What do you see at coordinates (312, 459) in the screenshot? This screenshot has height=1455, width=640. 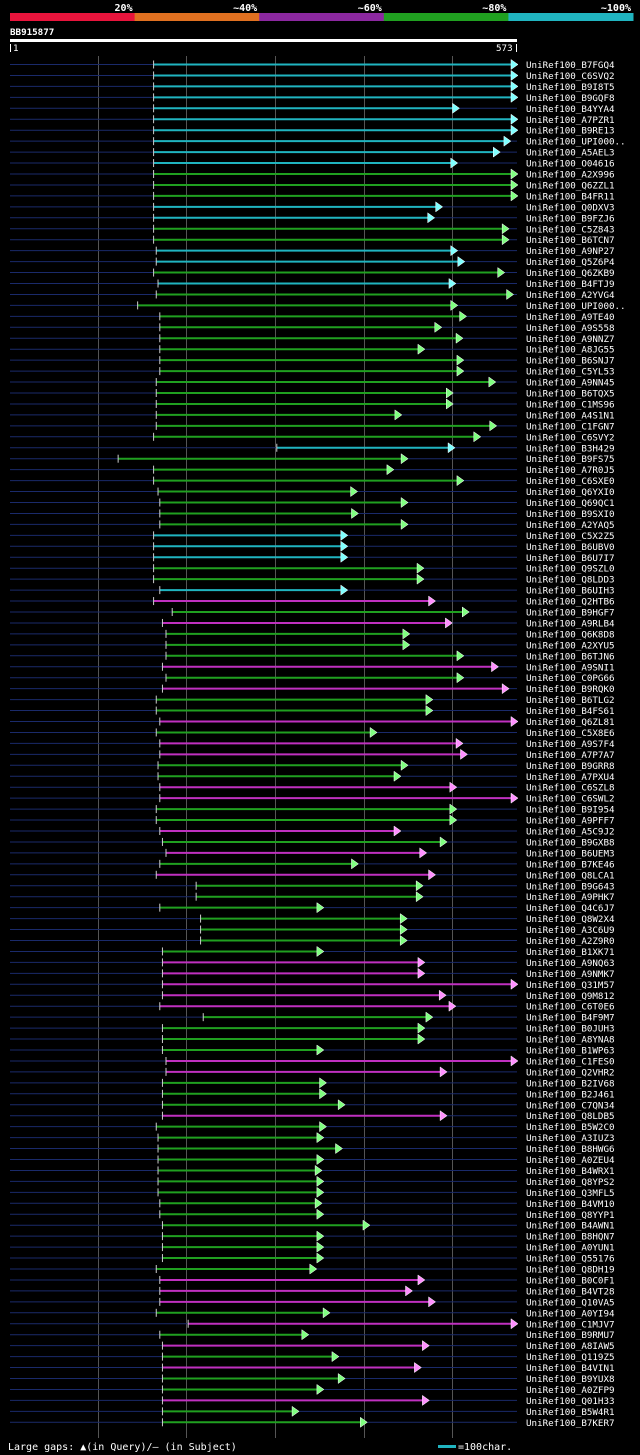 I see `hit-row: UniRef100_B9FS75` at bounding box center [312, 459].